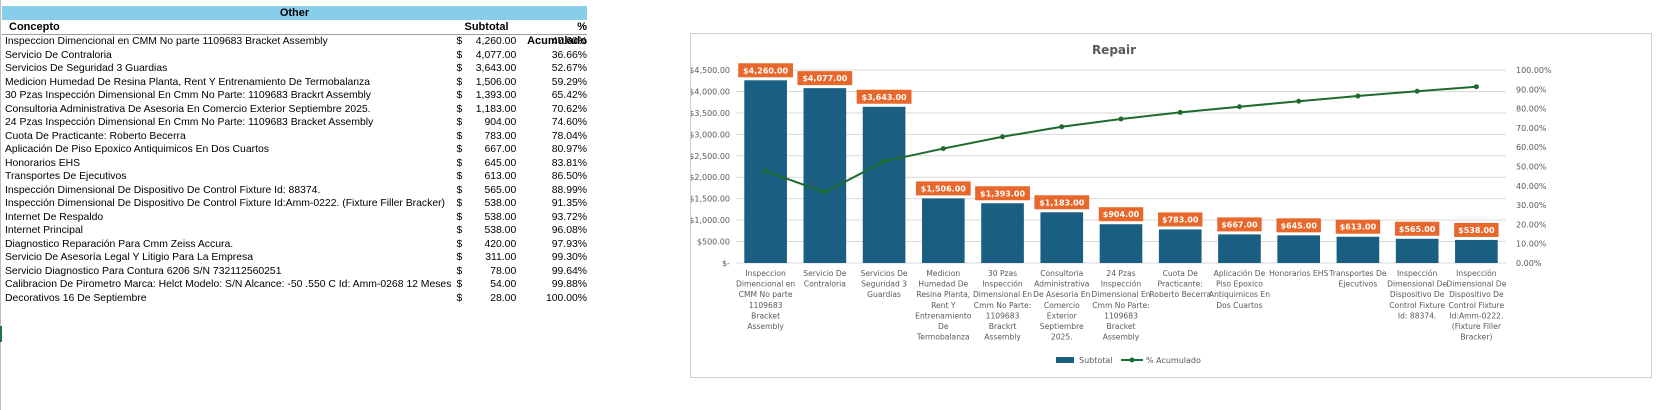 The height and width of the screenshot is (410, 1665). Describe the element at coordinates (569, 176) in the screenshot. I see `cell-pct: 86.50%` at that location.